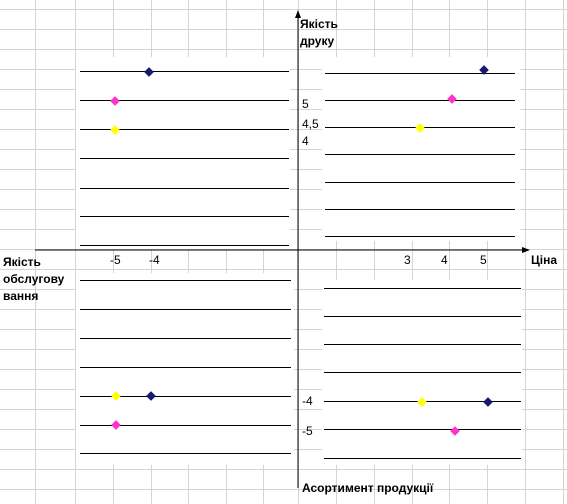 Image resolution: width=567 pixels, height=504 pixels. What do you see at coordinates (305, 141) in the screenshot?
I see `tick-y-4: 4` at bounding box center [305, 141].